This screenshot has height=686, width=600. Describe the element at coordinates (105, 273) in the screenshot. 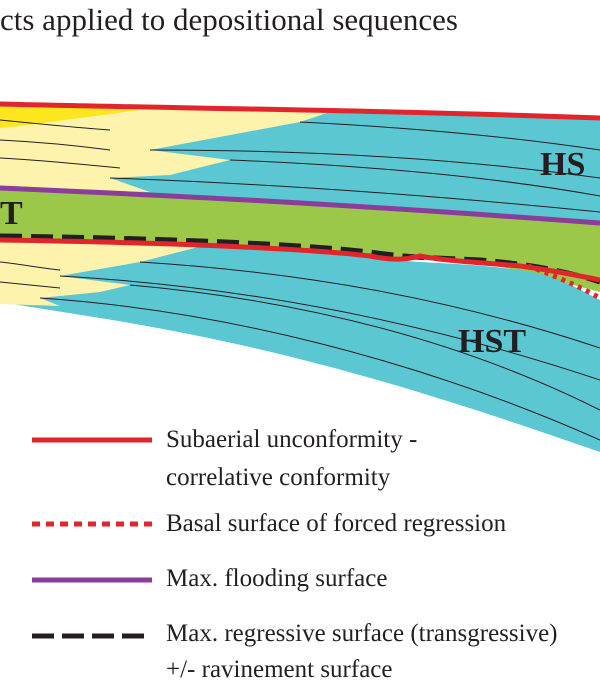

I see `lower-shelf-wedge` at that location.